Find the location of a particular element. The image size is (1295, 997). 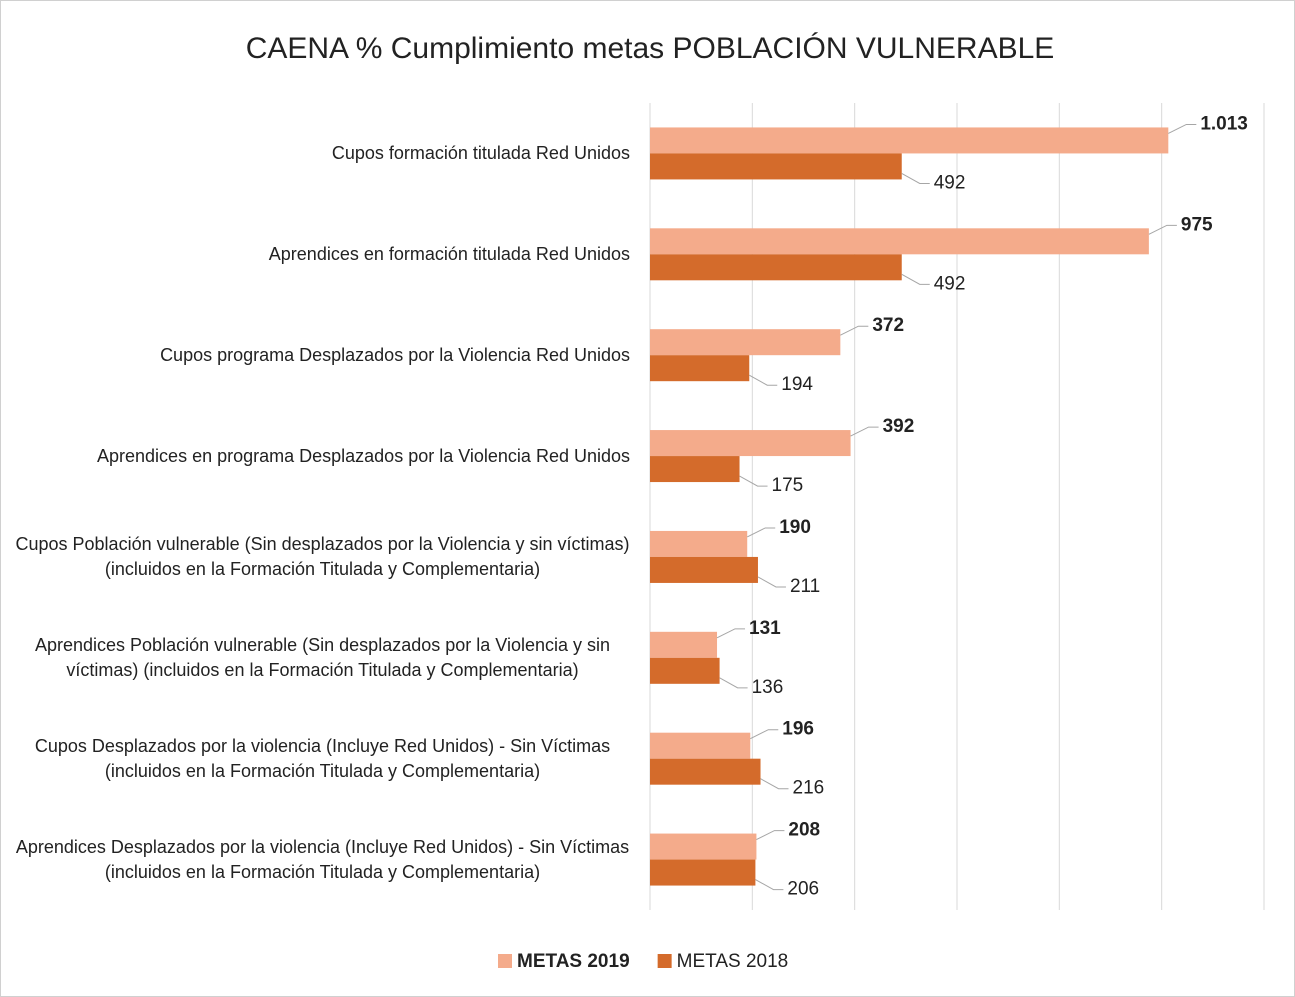

data-label: 372 is located at coordinates (888, 325).